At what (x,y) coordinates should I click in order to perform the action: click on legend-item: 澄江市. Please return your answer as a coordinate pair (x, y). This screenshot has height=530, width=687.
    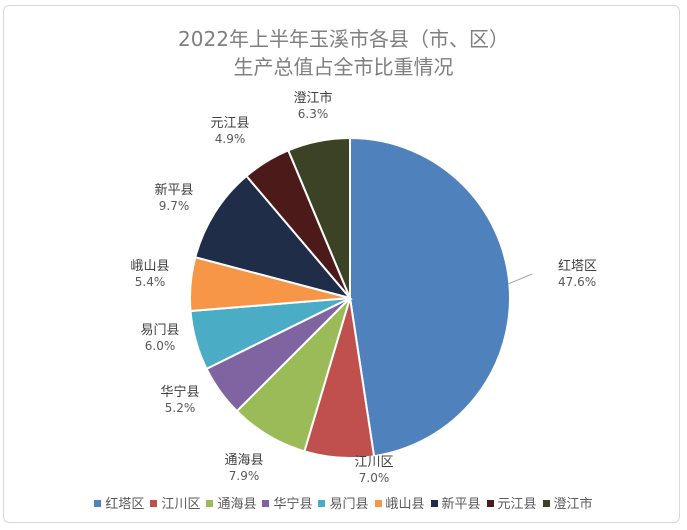
    Looking at the image, I should click on (567, 502).